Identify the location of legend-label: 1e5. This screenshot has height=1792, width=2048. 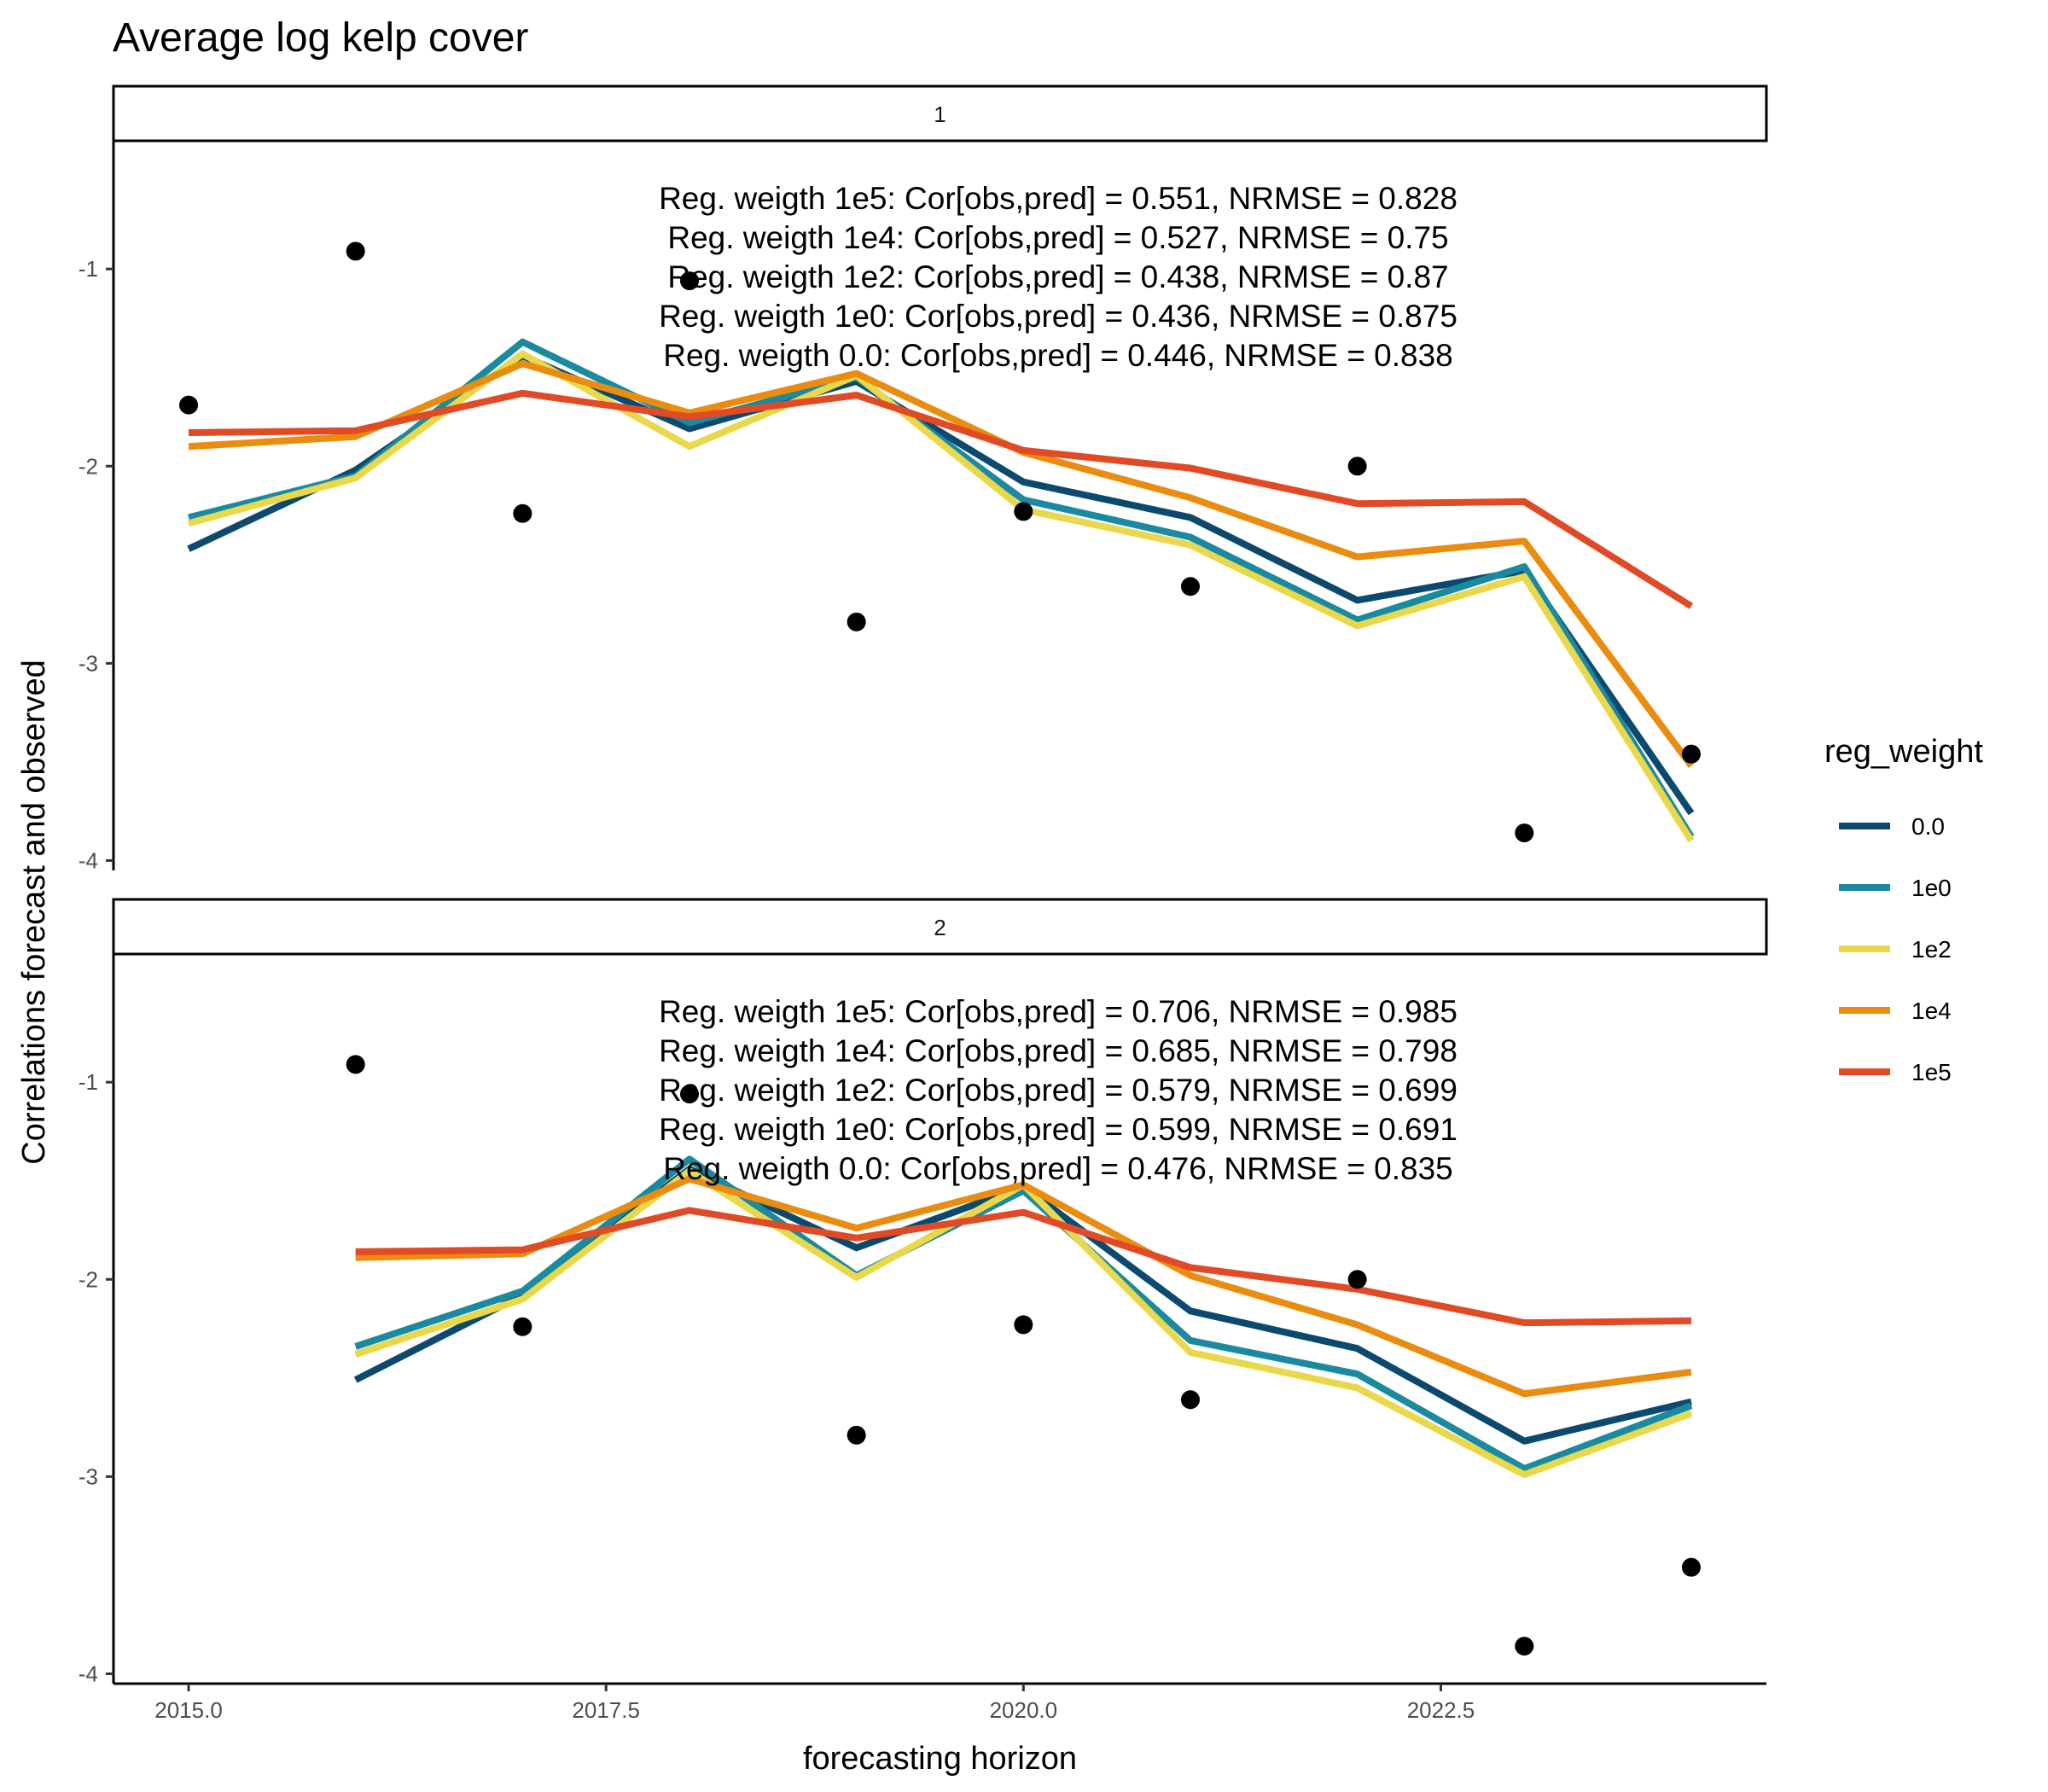
(1932, 1072).